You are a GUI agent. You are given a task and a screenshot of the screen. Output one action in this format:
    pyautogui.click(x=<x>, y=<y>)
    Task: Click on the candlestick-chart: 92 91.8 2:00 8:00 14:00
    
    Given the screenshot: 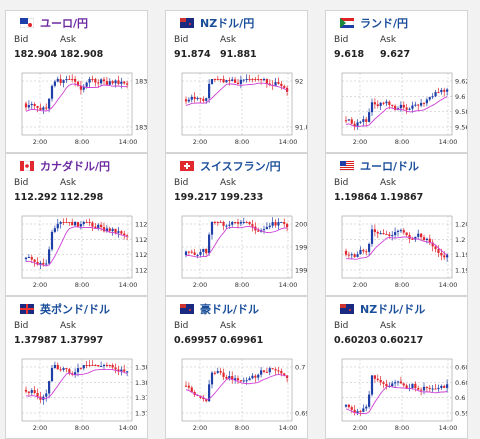 What is the action you would take?
    pyautogui.click(x=238, y=110)
    